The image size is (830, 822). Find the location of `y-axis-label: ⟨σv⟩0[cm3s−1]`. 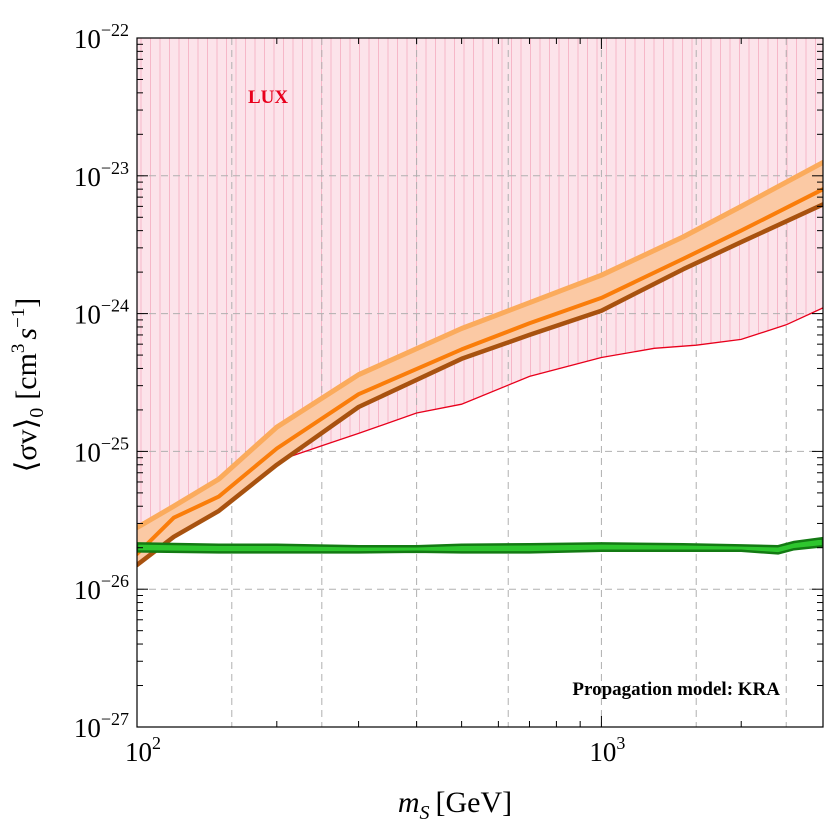

y-axis-label: ⟨σv⟩0[cm3s−1] is located at coordinates (28, 385).